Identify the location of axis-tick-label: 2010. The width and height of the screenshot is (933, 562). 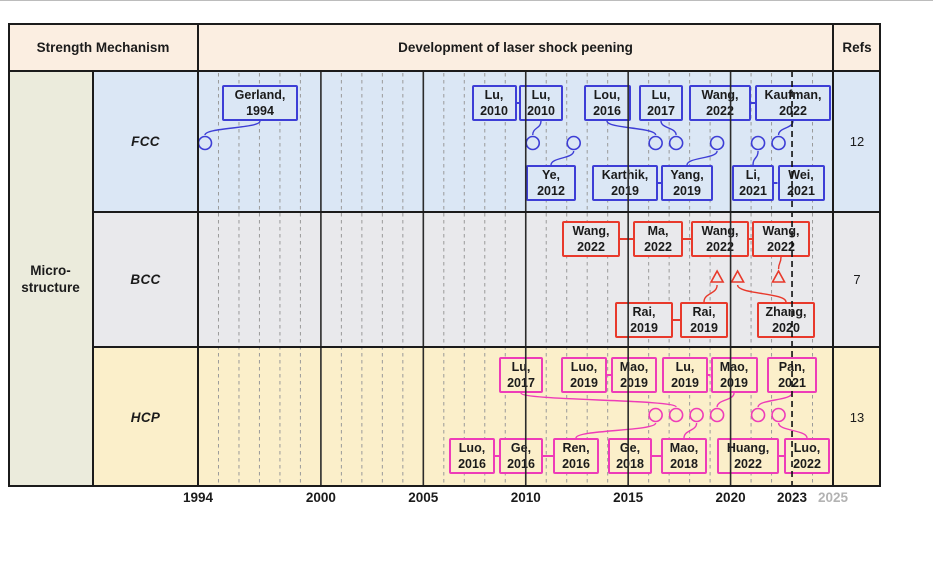
(525, 497).